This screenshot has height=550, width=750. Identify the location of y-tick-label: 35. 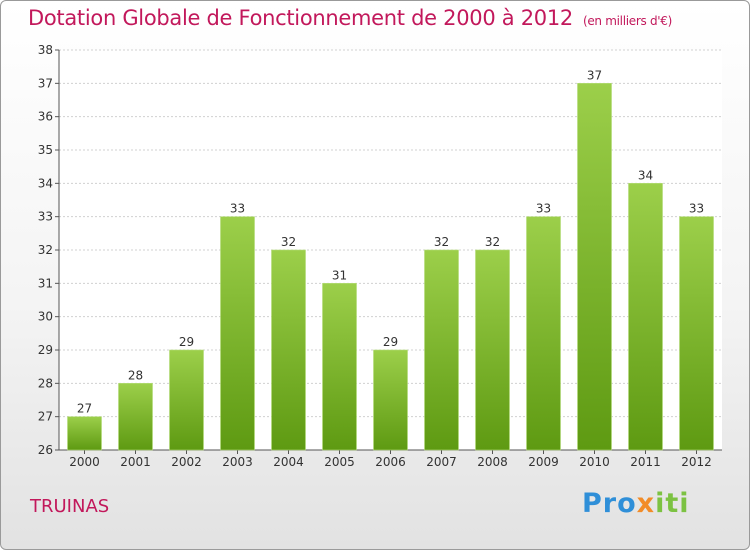
(45, 150).